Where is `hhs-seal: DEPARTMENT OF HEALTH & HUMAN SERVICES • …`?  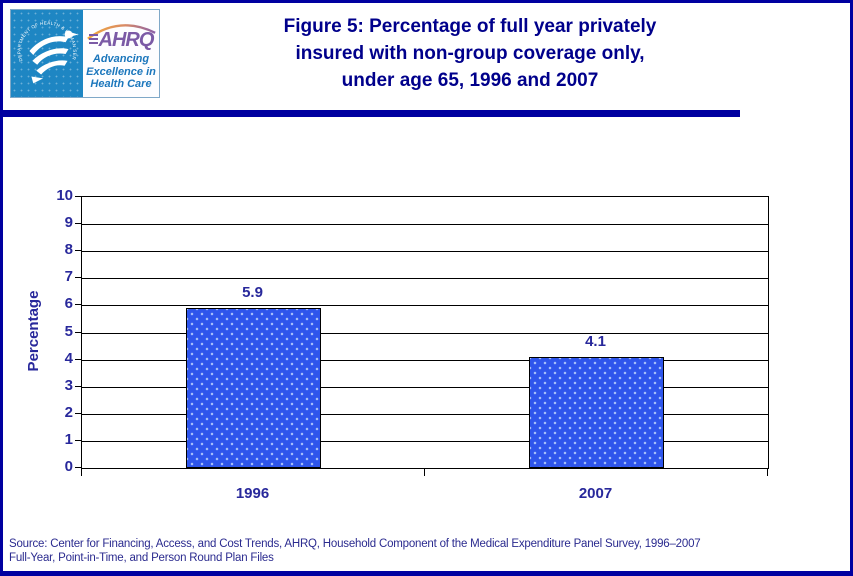
hhs-seal: DEPARTMENT OF HEALTH & HUMAN SERVICES • … is located at coordinates (47, 53).